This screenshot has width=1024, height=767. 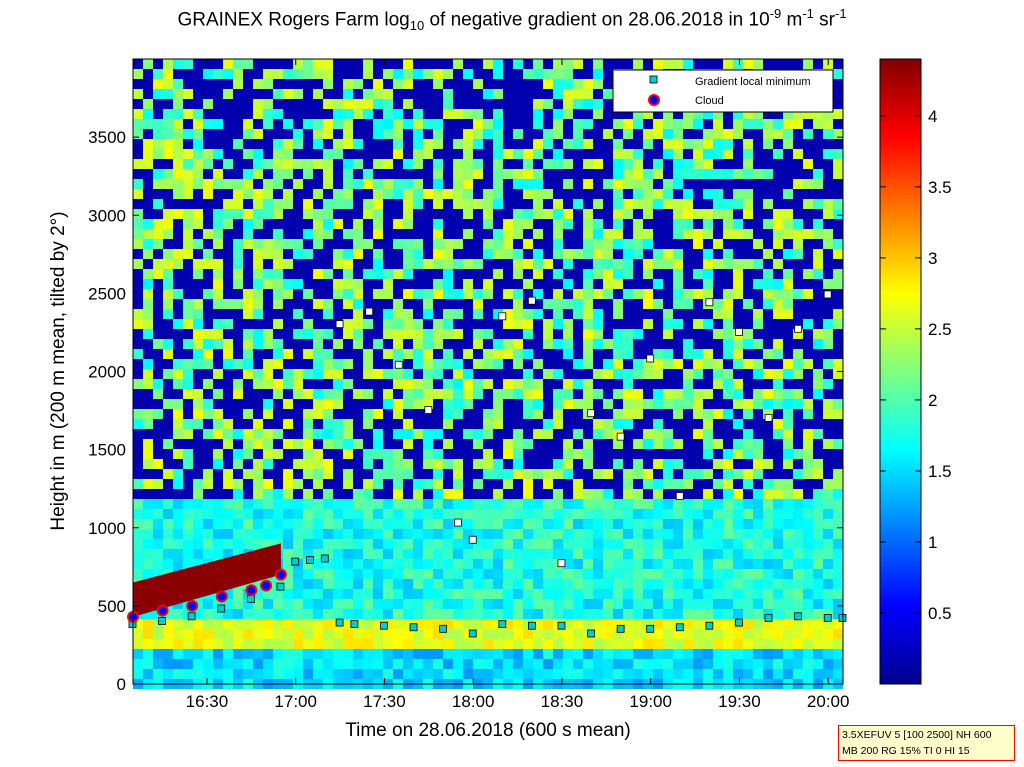 I want to click on y-tick-label: 3500, so click(x=107, y=137).